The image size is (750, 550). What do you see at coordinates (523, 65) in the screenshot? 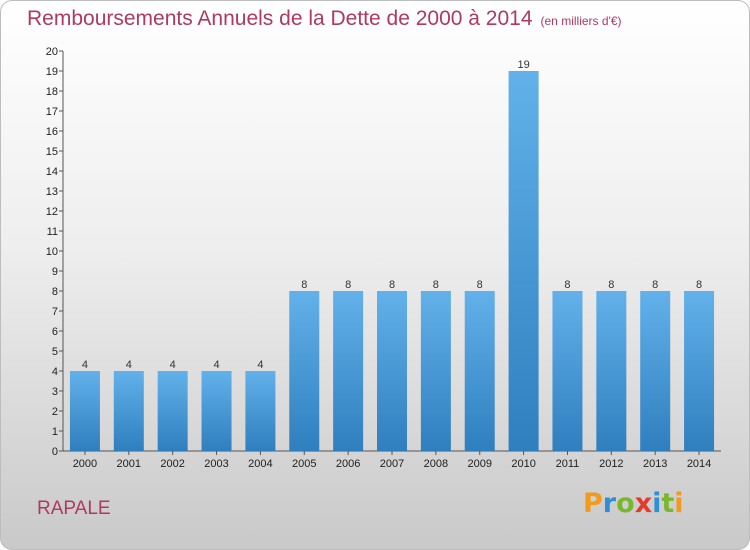
I see `data-label: 19` at bounding box center [523, 65].